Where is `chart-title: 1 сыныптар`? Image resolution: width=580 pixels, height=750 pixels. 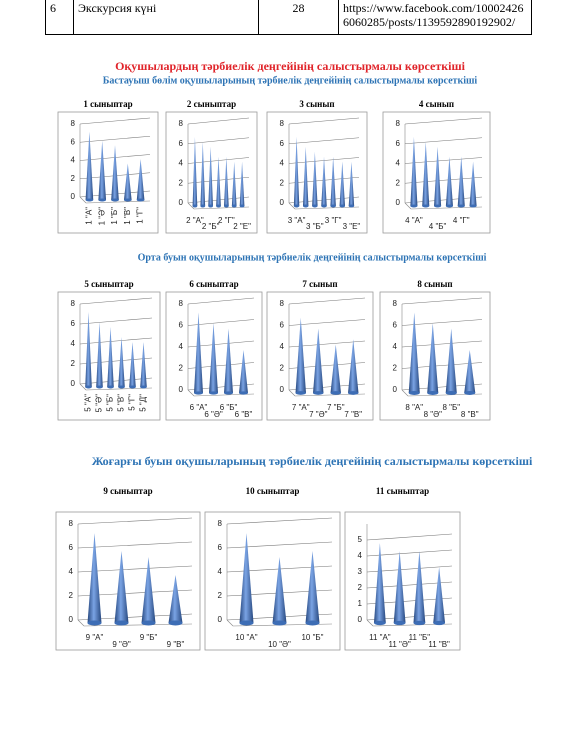 chart-title: 1 сыныптар is located at coordinates (107, 104).